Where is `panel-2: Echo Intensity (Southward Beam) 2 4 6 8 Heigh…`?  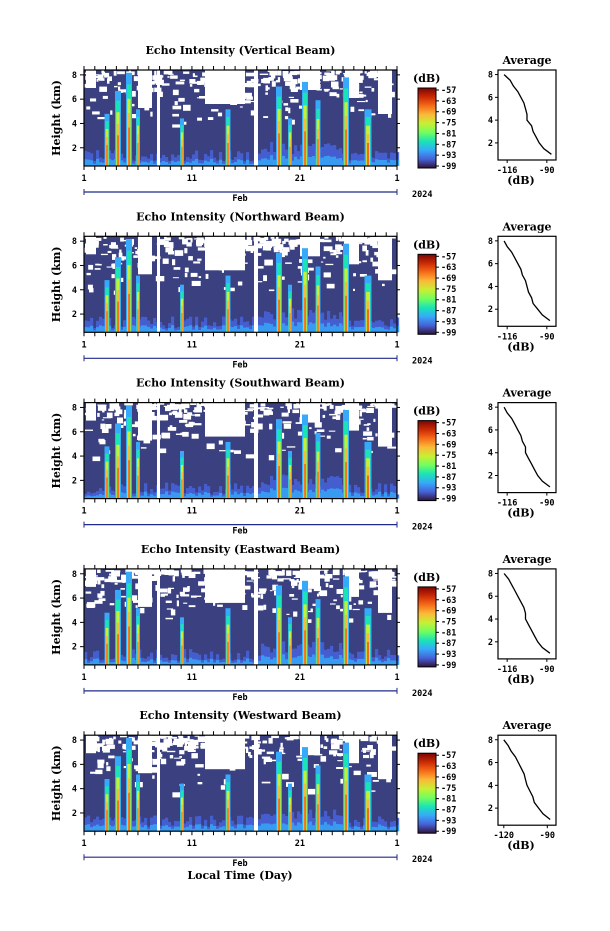
panel-2: Echo Intensity (Southward Beam) 2 4 6 8 Heigh… is located at coordinates (303, 457).